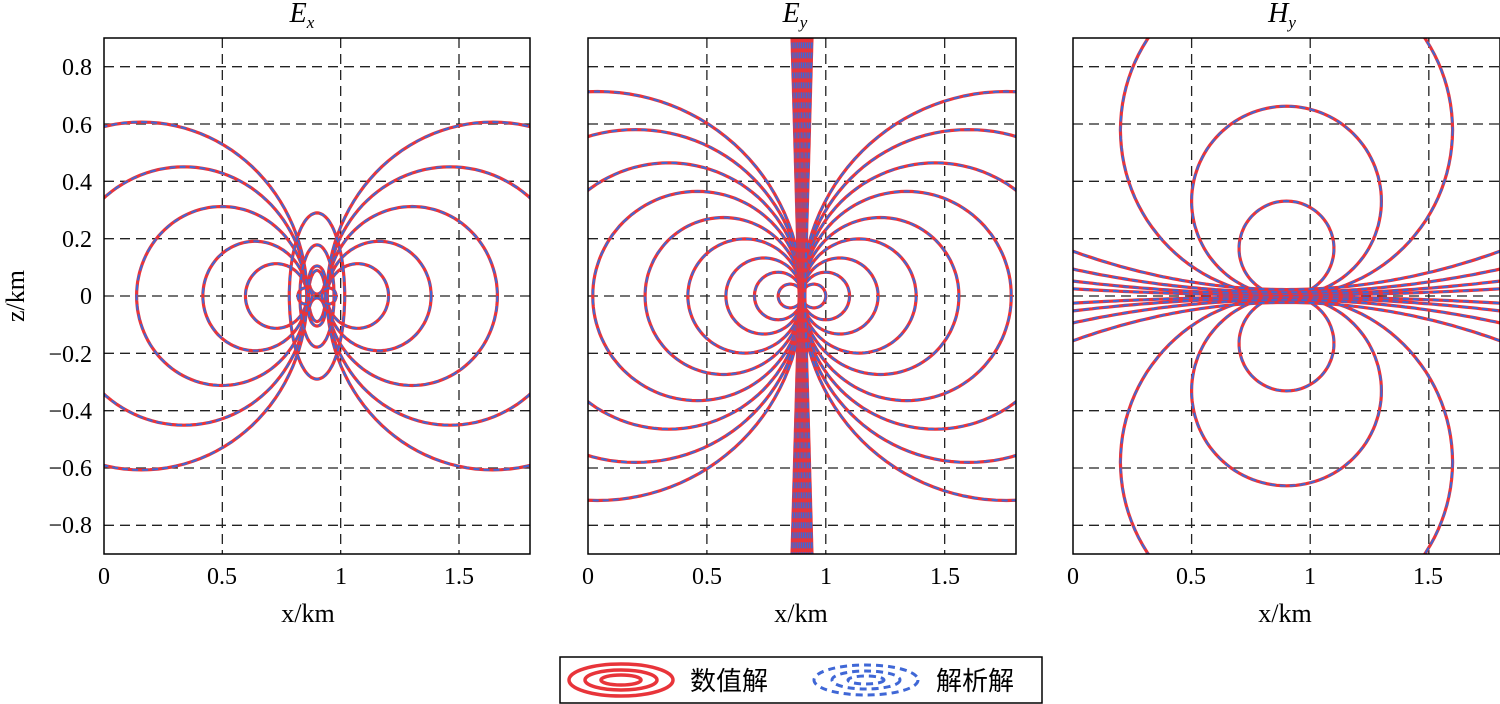 The height and width of the screenshot is (704, 1500). I want to click on y-tick-label: 0.4, so click(77, 183).